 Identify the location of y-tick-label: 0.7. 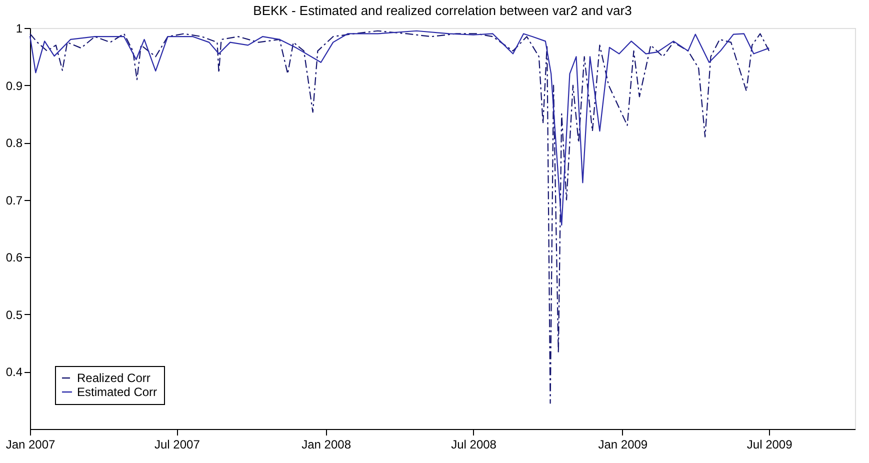
(14, 200).